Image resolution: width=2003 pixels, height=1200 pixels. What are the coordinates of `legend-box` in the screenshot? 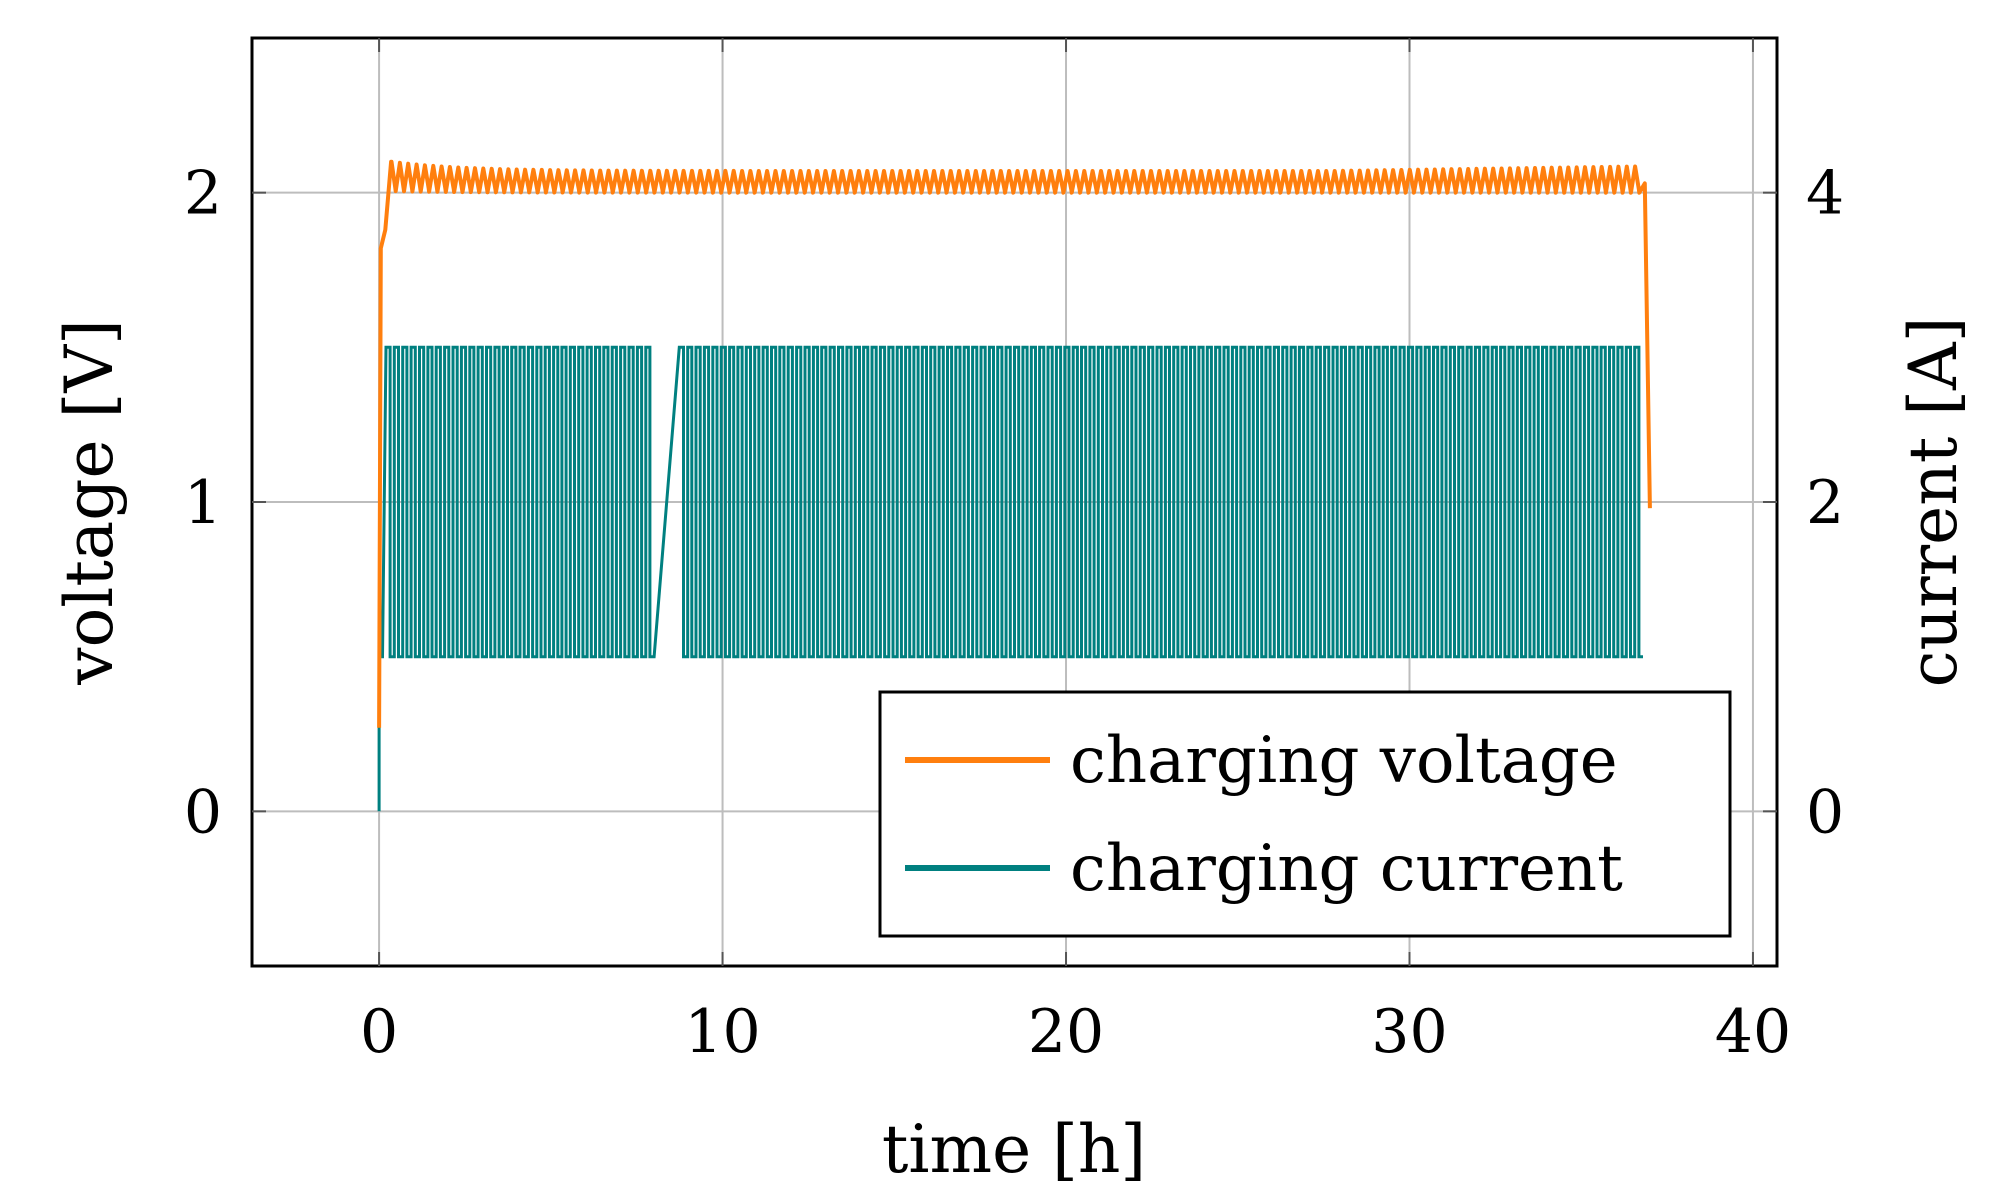 It's located at (1305, 814).